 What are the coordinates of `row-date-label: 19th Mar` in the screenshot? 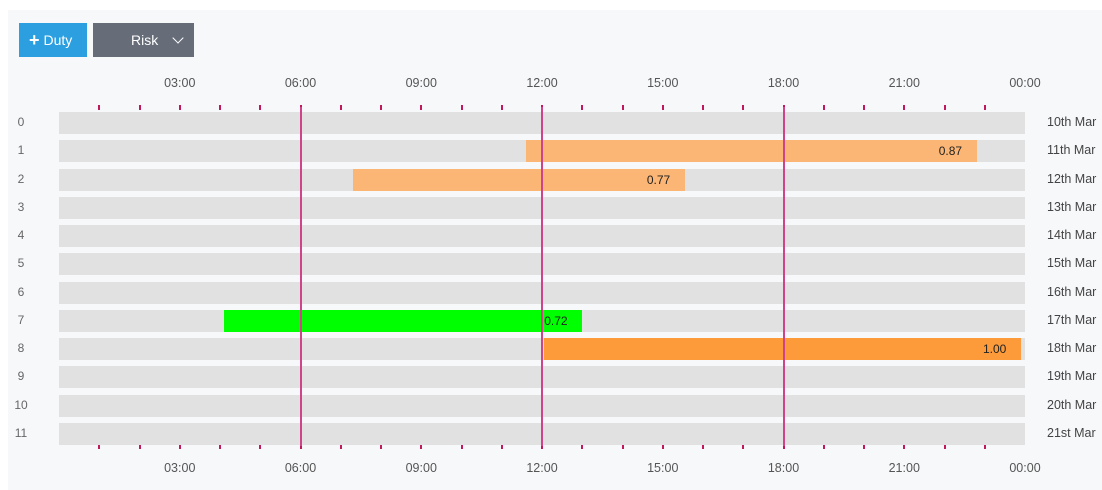 It's located at (1072, 376).